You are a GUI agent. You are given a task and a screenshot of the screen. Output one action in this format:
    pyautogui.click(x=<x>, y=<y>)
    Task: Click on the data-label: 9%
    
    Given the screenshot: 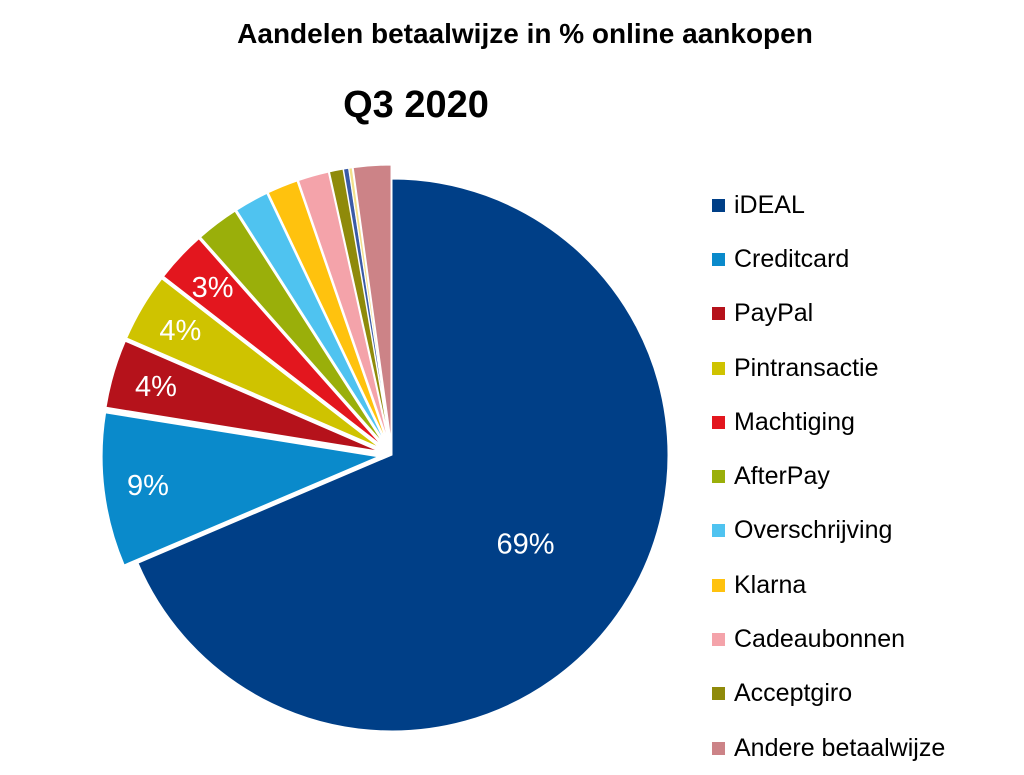 What is the action you would take?
    pyautogui.click(x=148, y=486)
    